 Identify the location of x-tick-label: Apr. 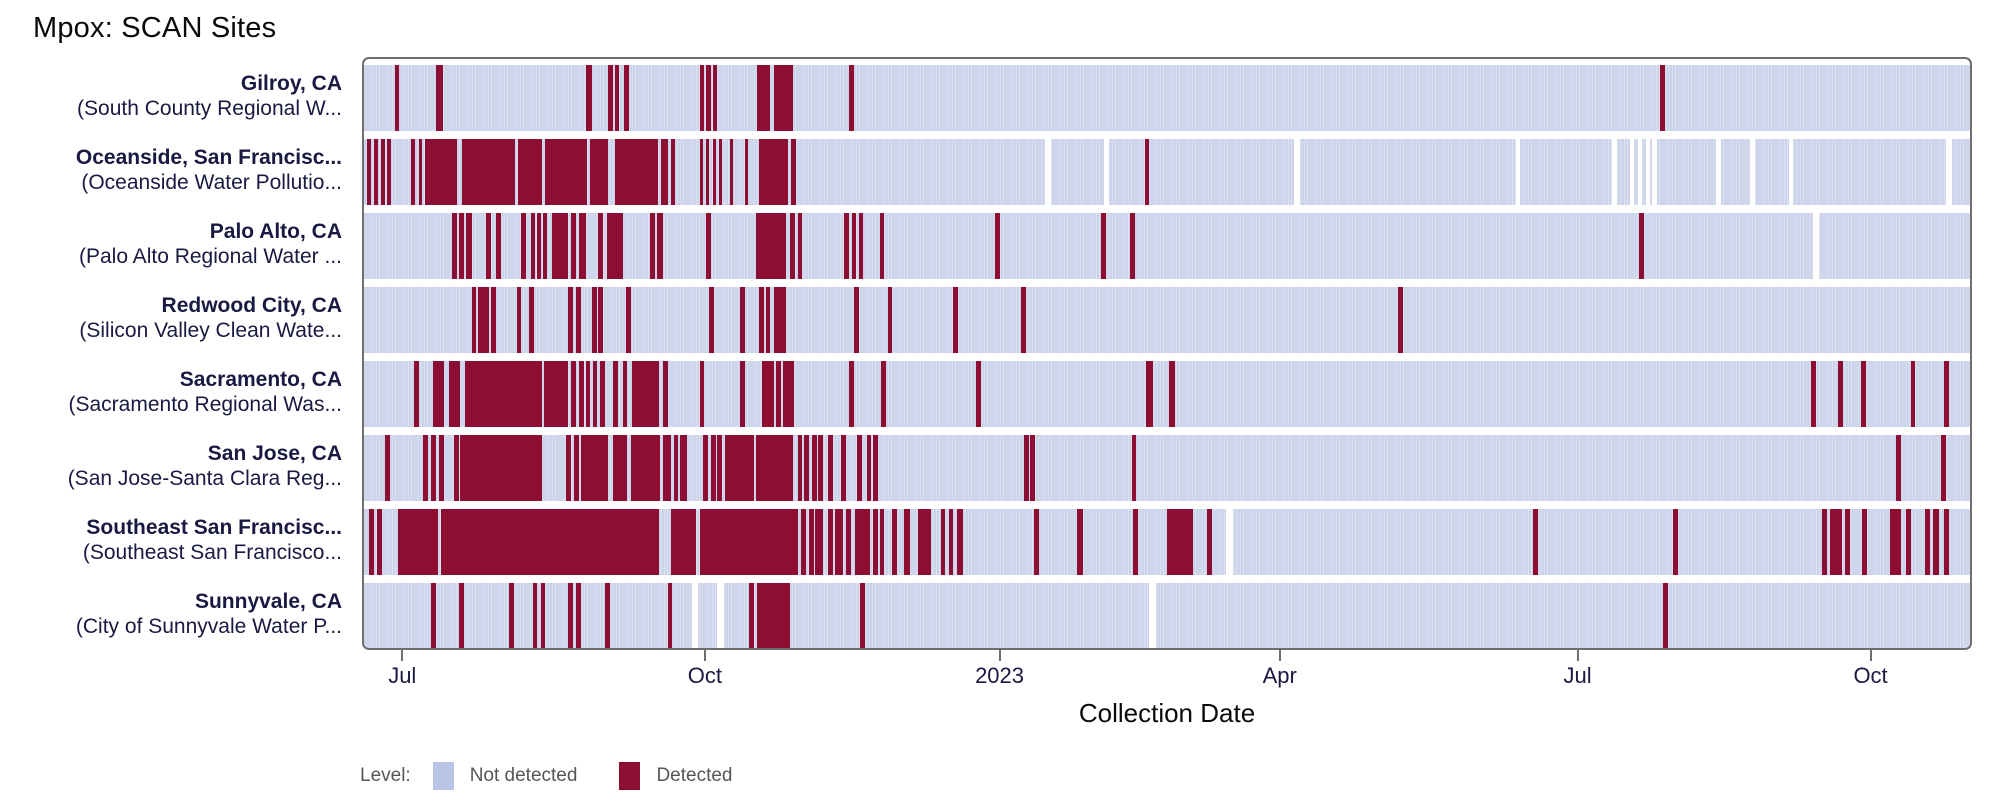
(1279, 675).